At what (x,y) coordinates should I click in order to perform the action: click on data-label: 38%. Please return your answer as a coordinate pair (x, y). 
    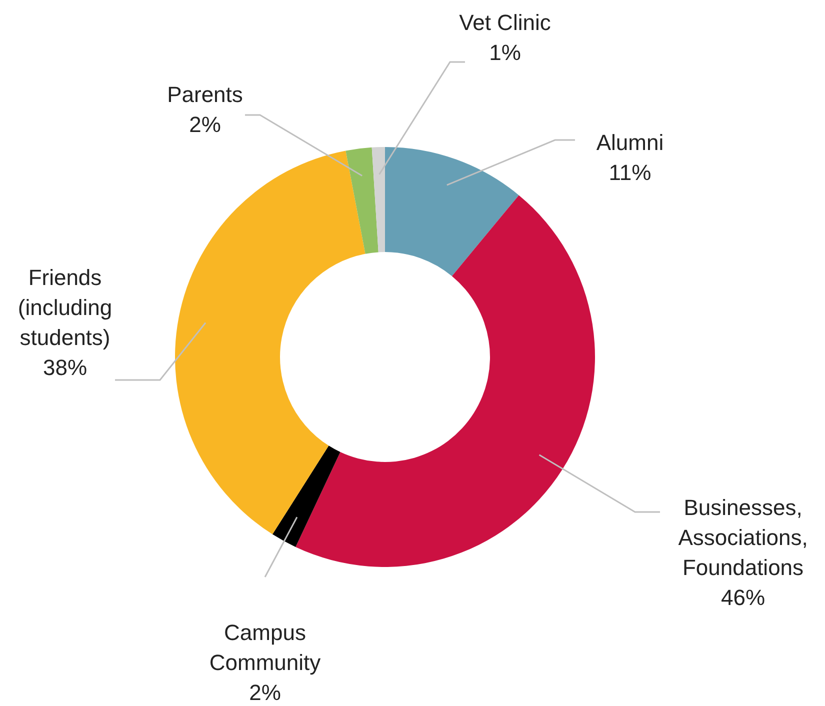
    Looking at the image, I should click on (65, 367).